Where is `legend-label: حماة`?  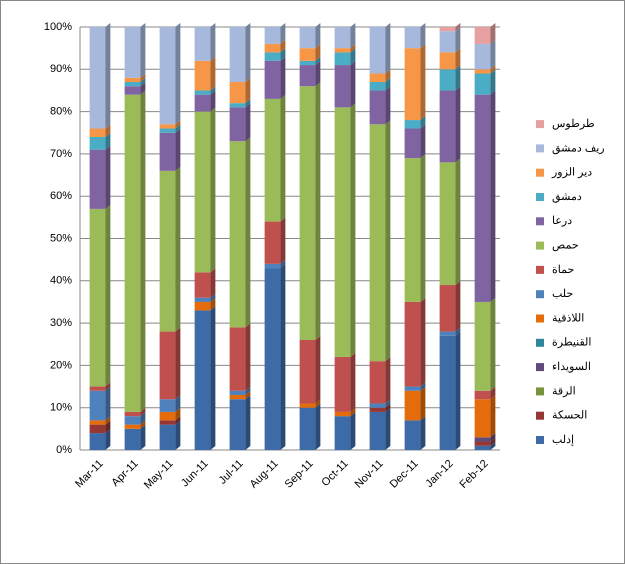 legend-label: حماة is located at coordinates (563, 270).